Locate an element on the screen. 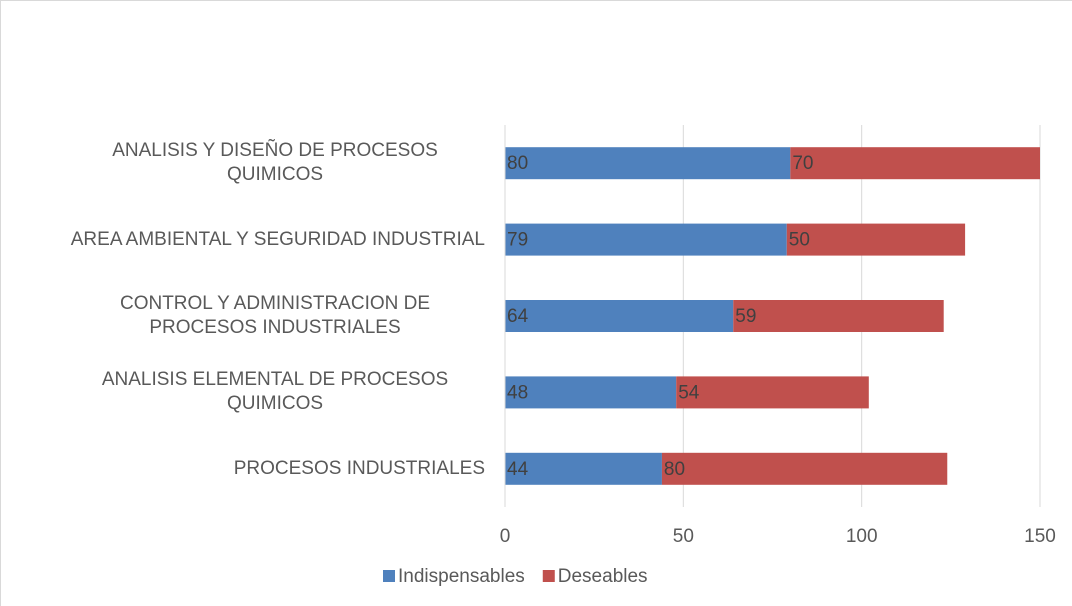 This screenshot has height=606, width=1072. data-label: 79 is located at coordinates (517, 240).